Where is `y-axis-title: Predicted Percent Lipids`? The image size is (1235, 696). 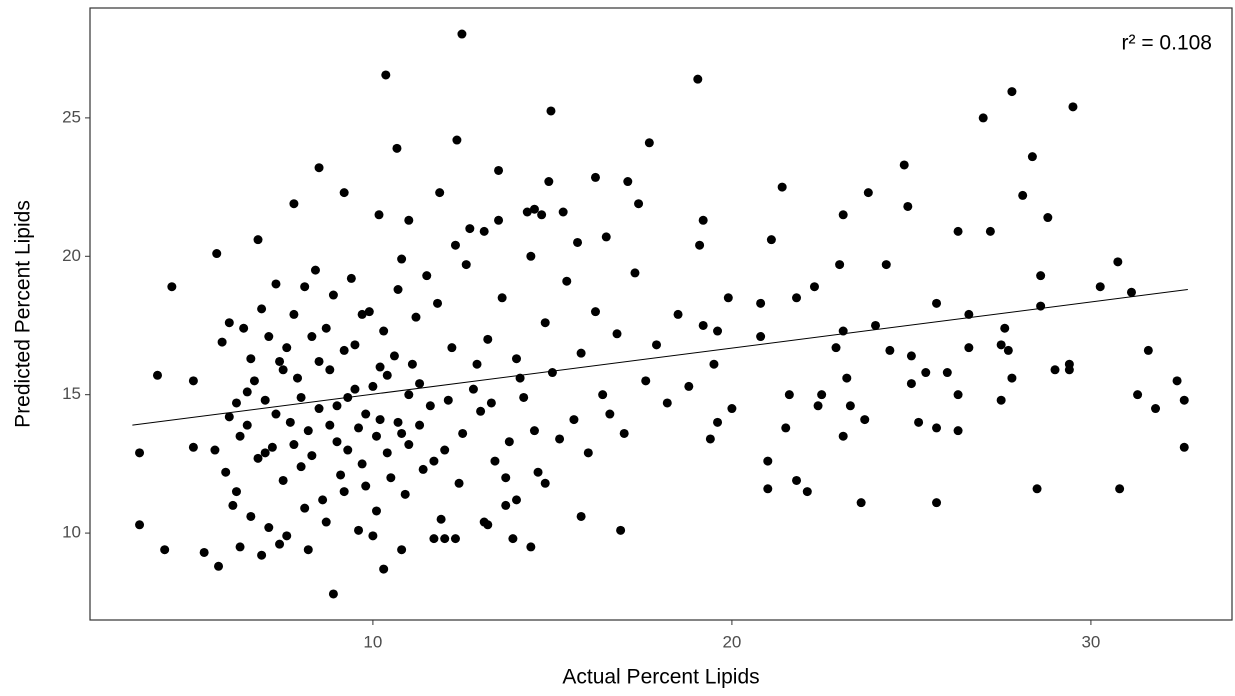 y-axis-title: Predicted Percent Lipids is located at coordinates (23, 314).